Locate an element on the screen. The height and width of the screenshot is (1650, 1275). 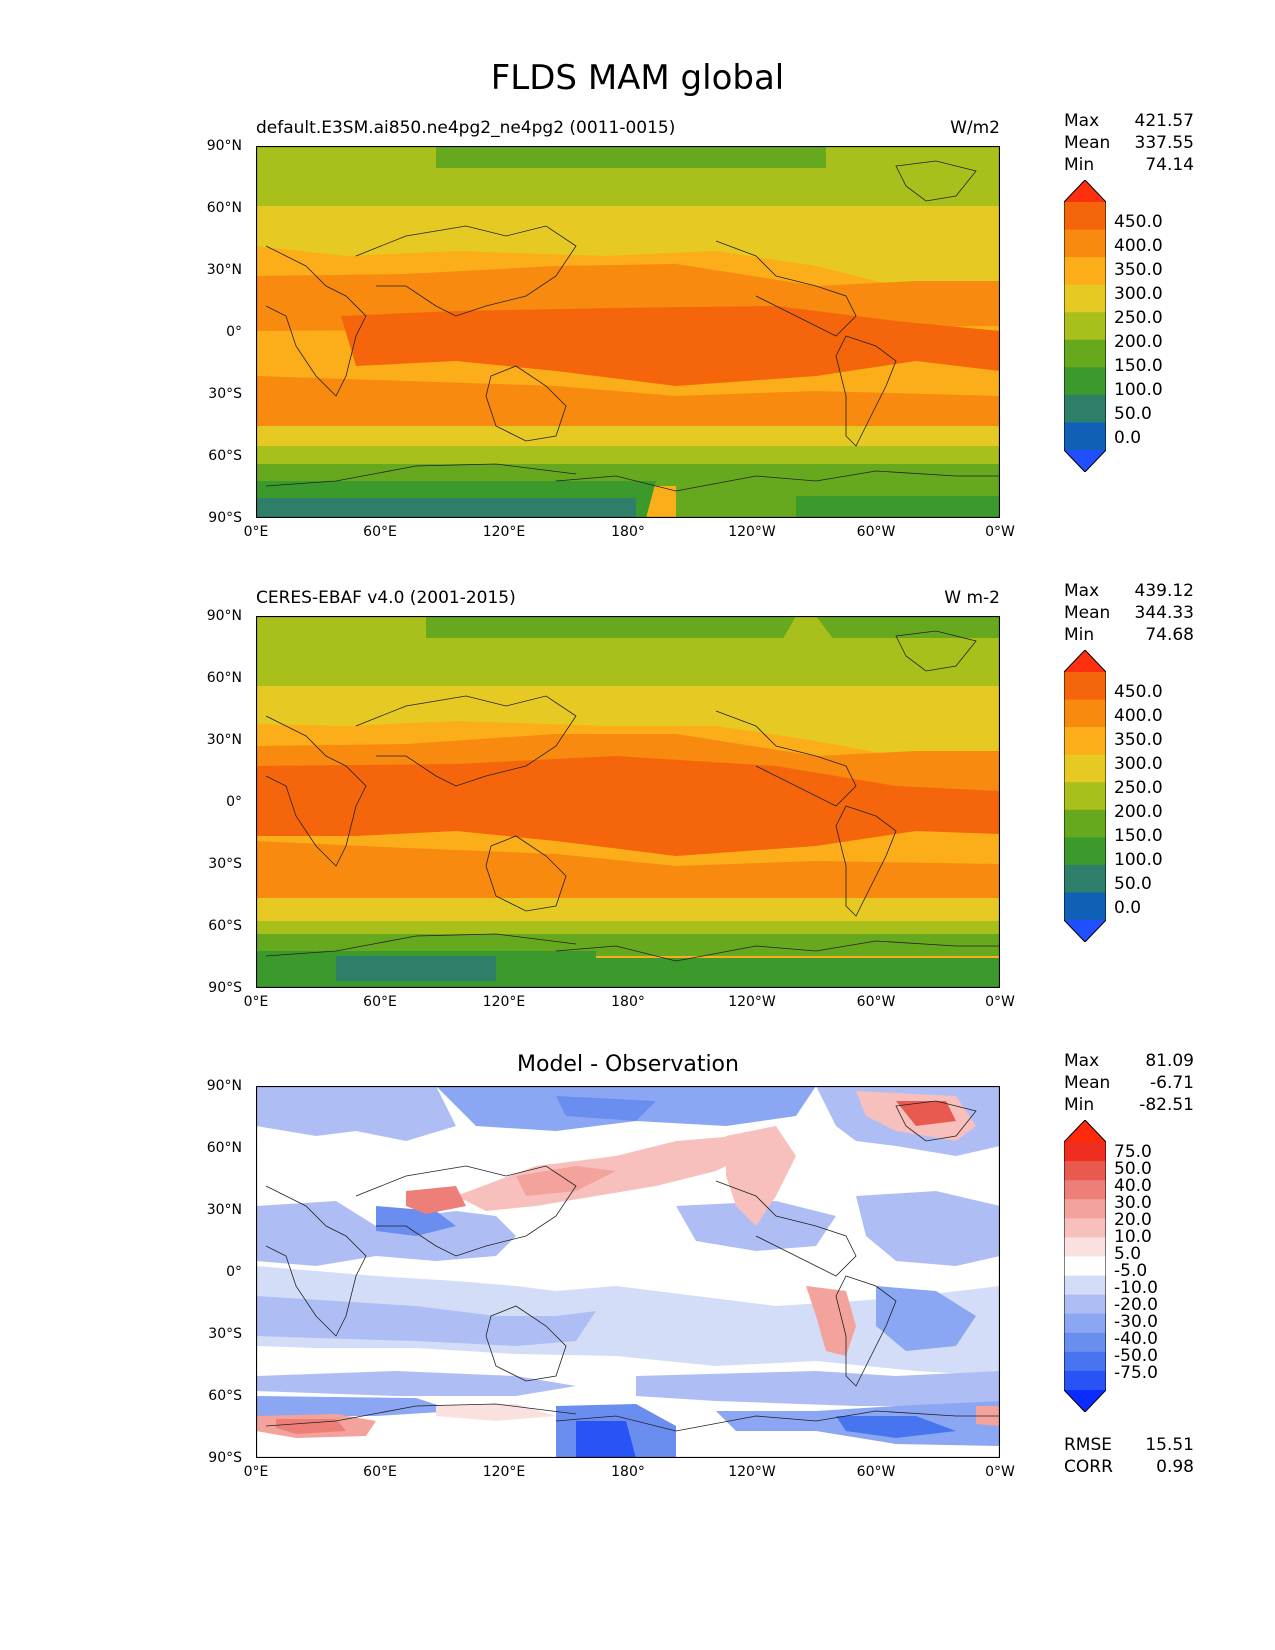
colorbar-extend-top is located at coordinates (1085, 661).